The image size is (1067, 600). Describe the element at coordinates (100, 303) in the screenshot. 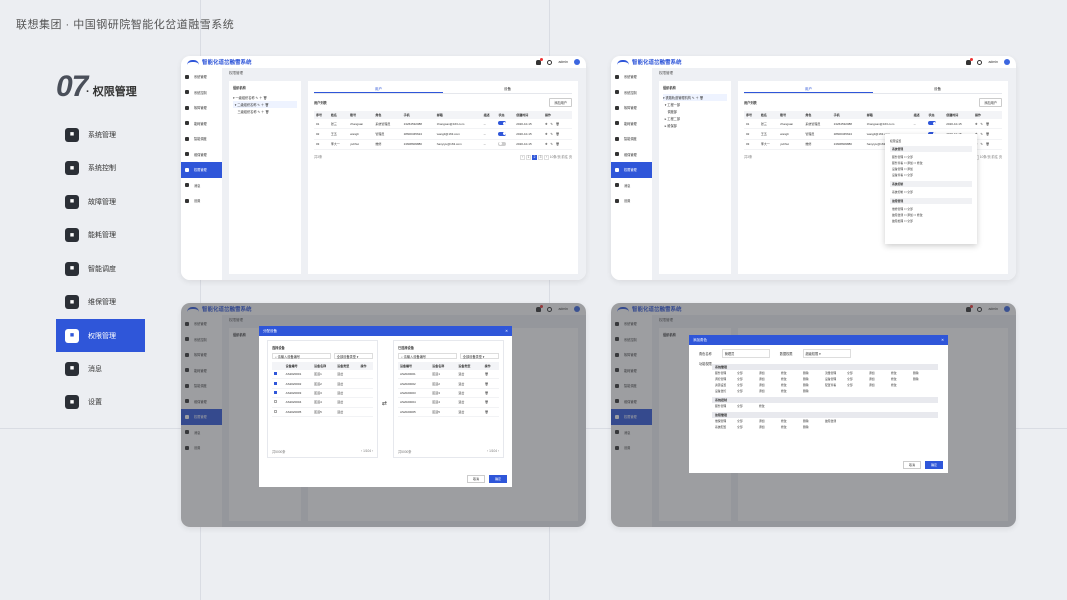

I see `menu-item: ■ 维保管理` at that location.